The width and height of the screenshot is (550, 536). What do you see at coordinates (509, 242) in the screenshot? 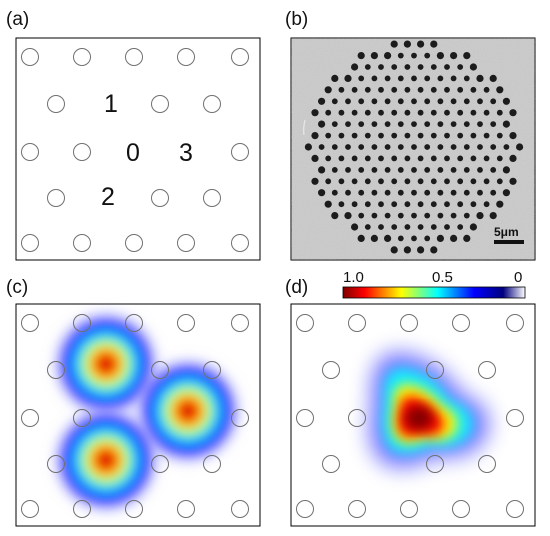
I see `scale-bar` at bounding box center [509, 242].